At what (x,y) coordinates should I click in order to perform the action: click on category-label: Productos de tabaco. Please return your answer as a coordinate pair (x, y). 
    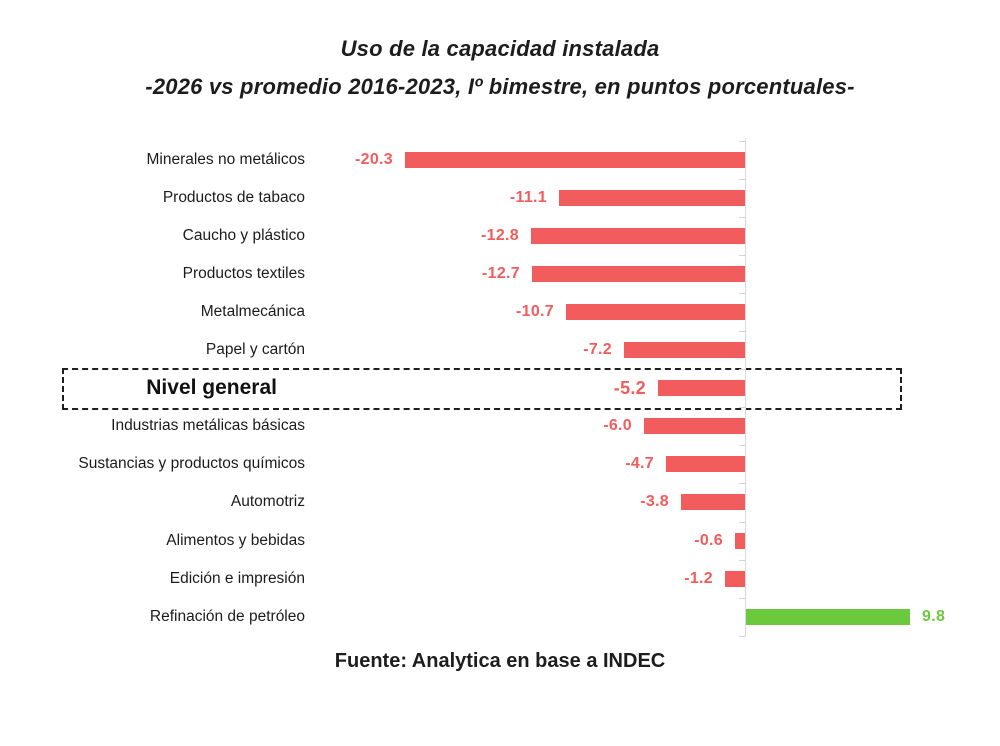
    Looking at the image, I should click on (233, 197).